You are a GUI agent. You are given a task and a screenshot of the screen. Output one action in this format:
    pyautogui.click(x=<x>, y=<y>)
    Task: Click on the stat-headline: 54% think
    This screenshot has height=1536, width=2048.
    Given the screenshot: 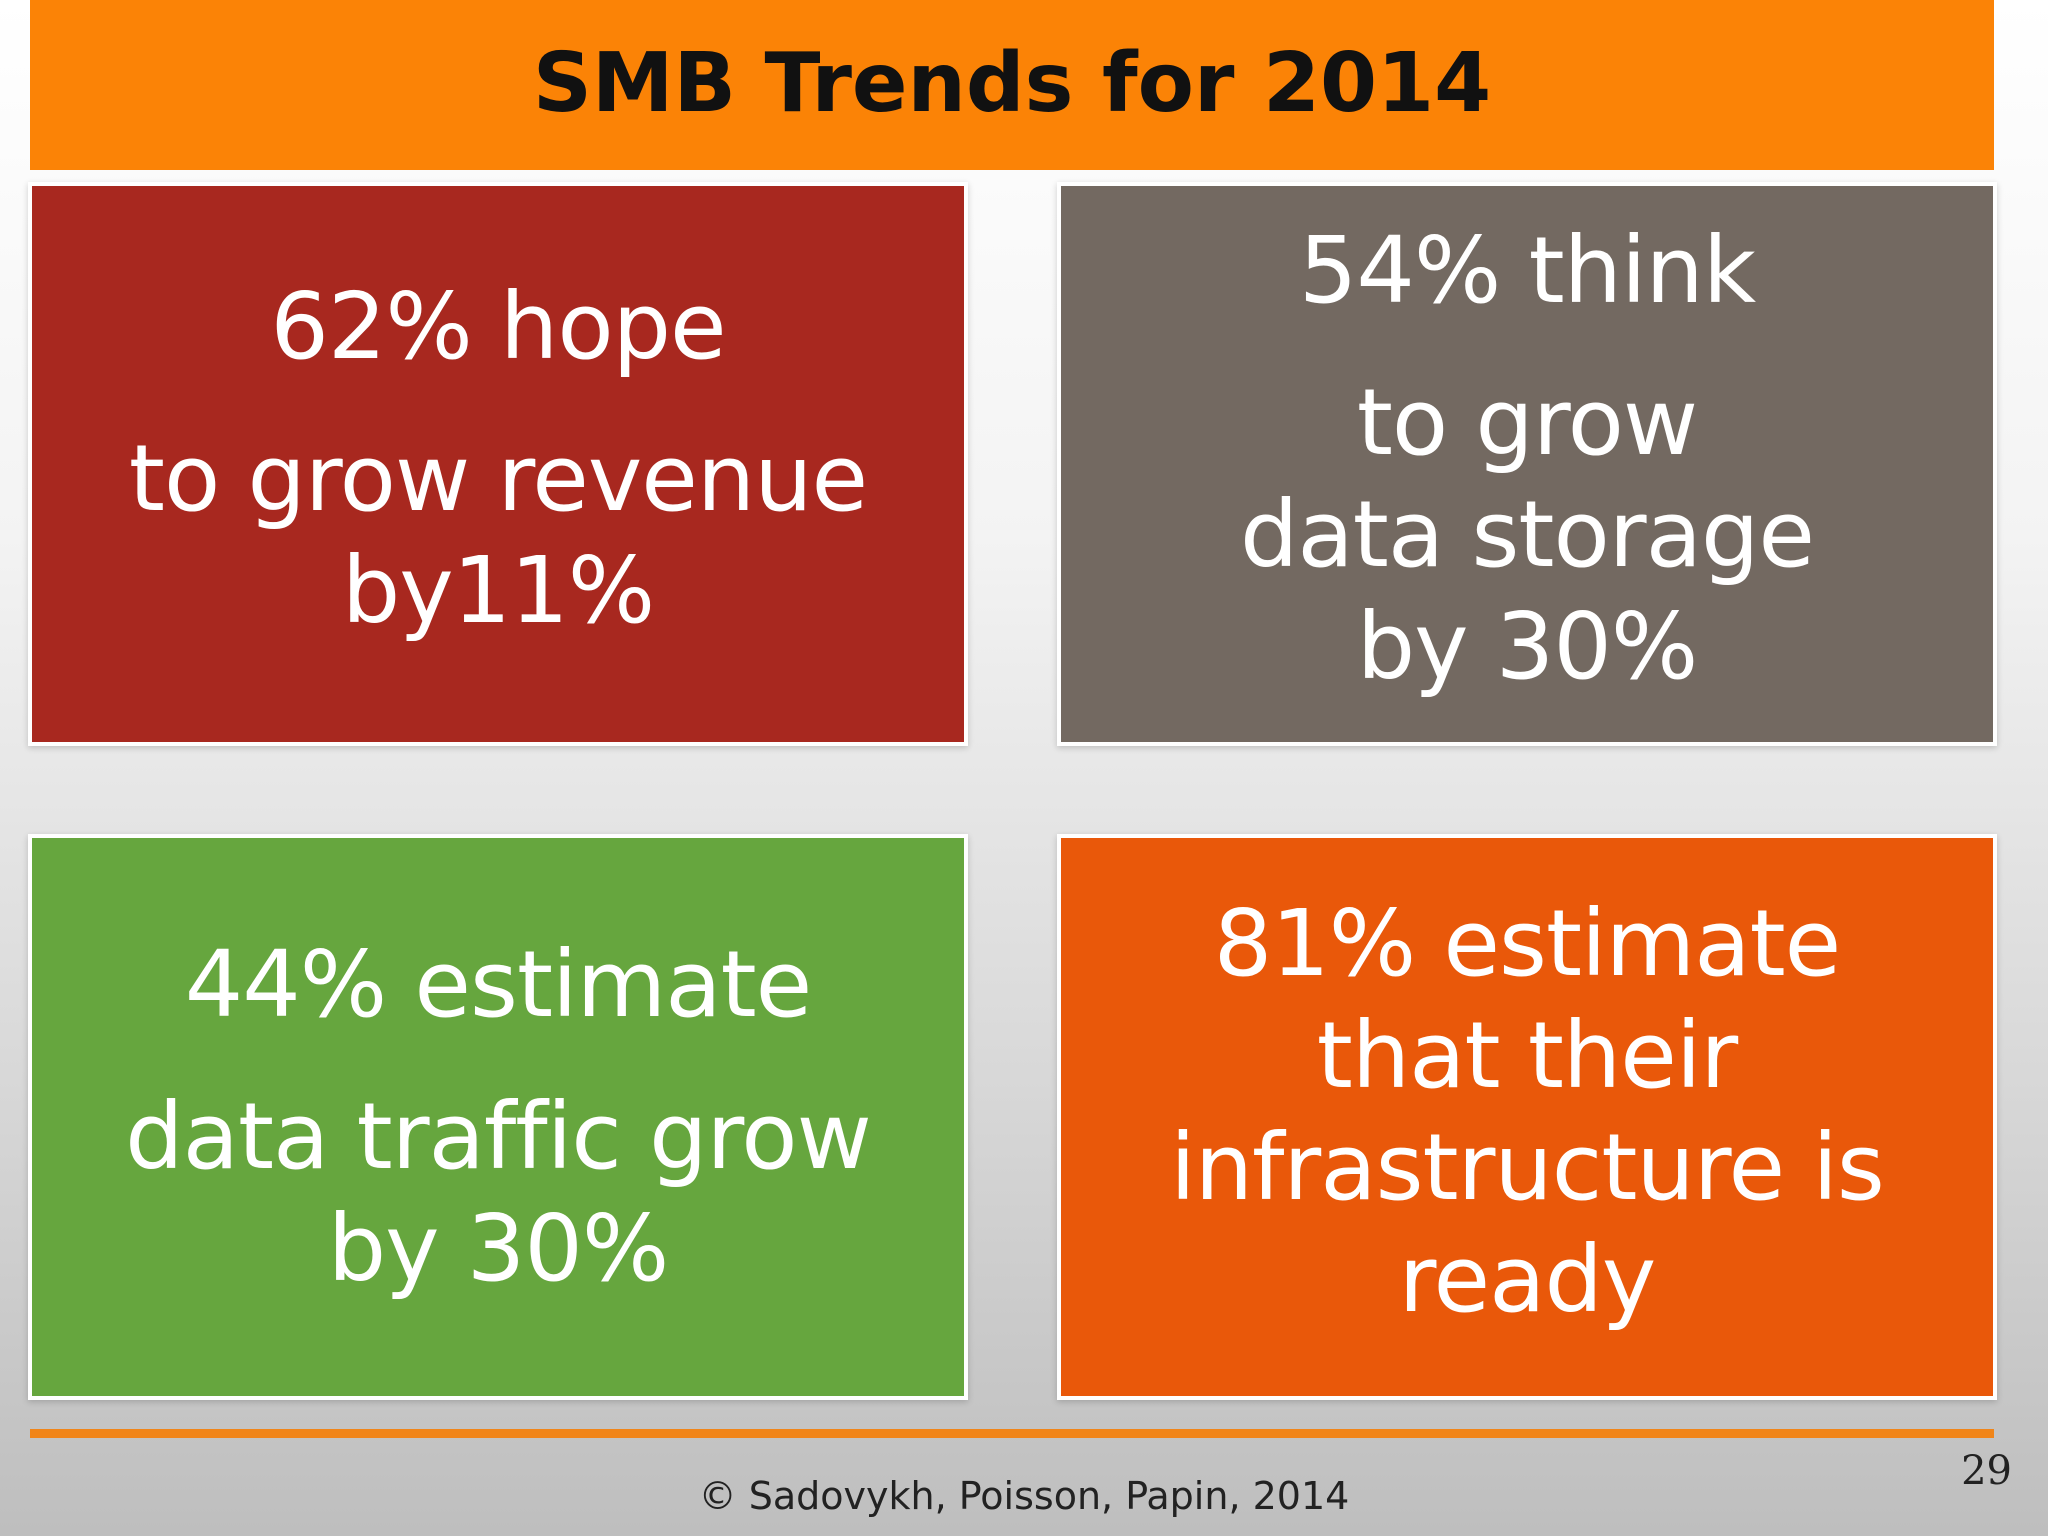 What is the action you would take?
    pyautogui.click(x=1527, y=270)
    